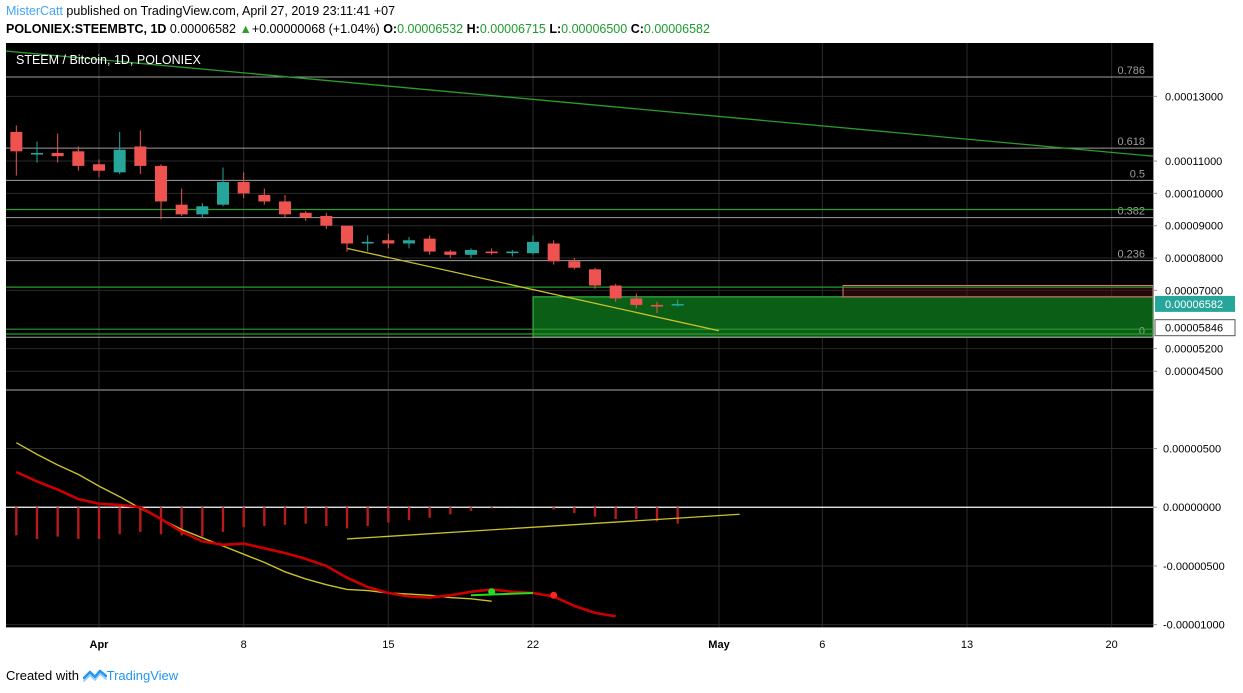 The height and width of the screenshot is (693, 1243). Describe the element at coordinates (822, 645) in the screenshot. I see `time-axis-label: 6` at that location.